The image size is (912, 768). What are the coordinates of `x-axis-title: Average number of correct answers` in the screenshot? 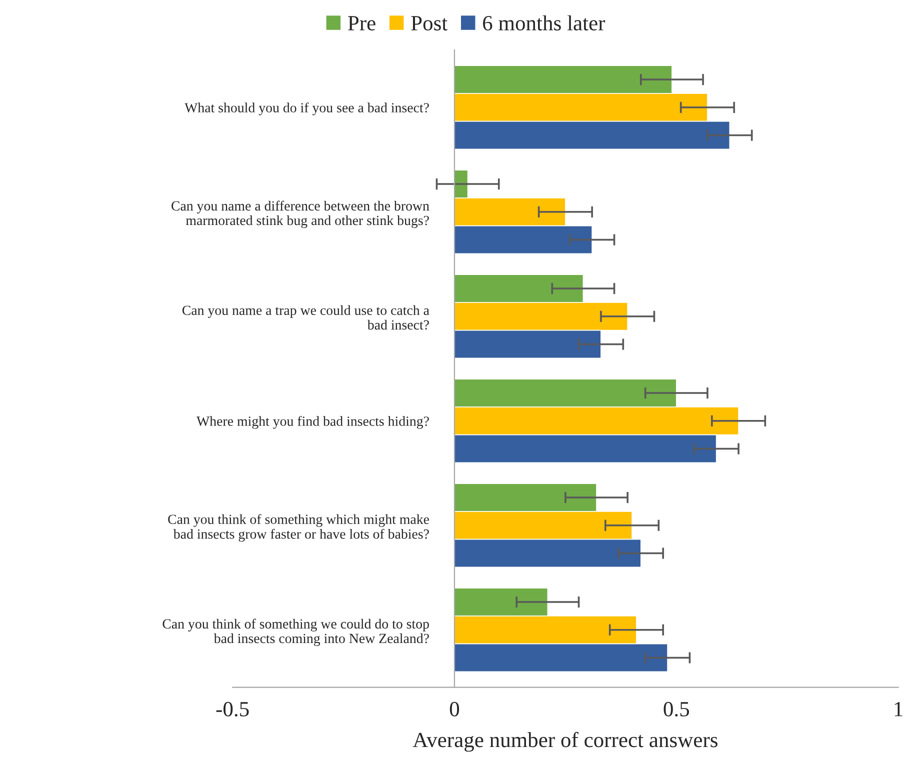 It's located at (565, 742).